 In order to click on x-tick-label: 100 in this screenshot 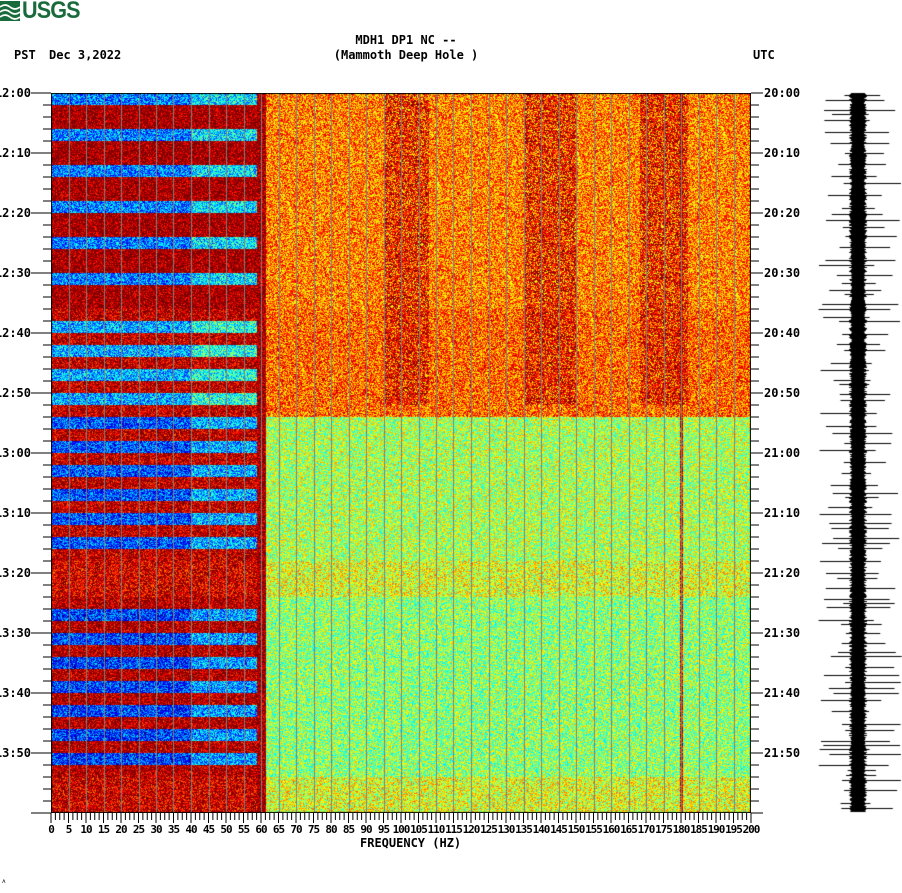, I will do `click(401, 829)`.